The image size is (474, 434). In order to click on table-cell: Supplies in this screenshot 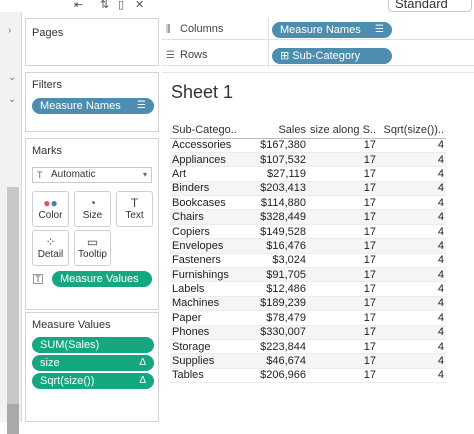, I will do `click(206, 361)`.